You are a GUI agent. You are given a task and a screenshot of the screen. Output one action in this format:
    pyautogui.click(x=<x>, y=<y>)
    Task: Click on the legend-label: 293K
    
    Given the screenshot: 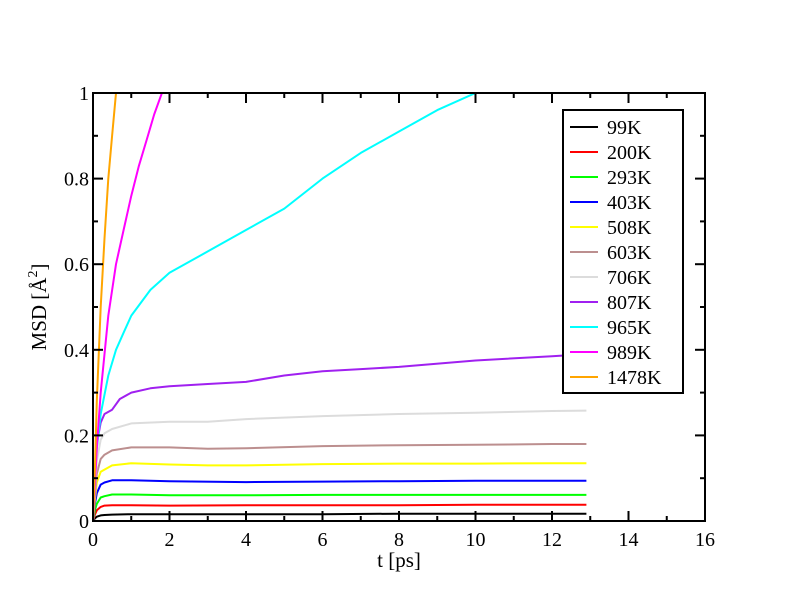 What is the action you would take?
    pyautogui.click(x=629, y=178)
    